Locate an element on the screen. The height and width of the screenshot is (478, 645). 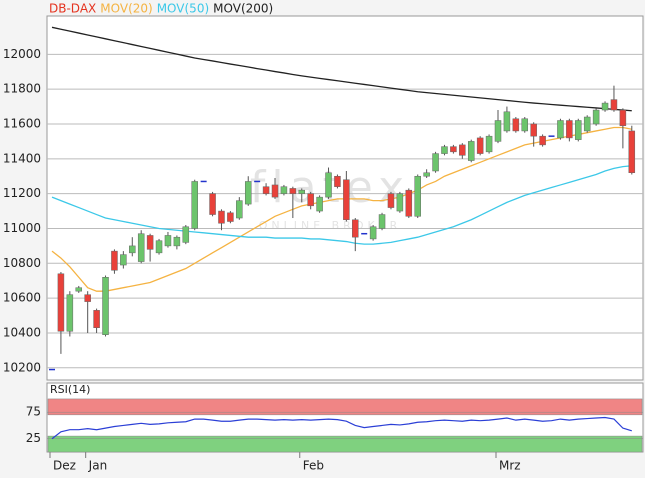
x-tick-label: Dez is located at coordinates (64, 466).